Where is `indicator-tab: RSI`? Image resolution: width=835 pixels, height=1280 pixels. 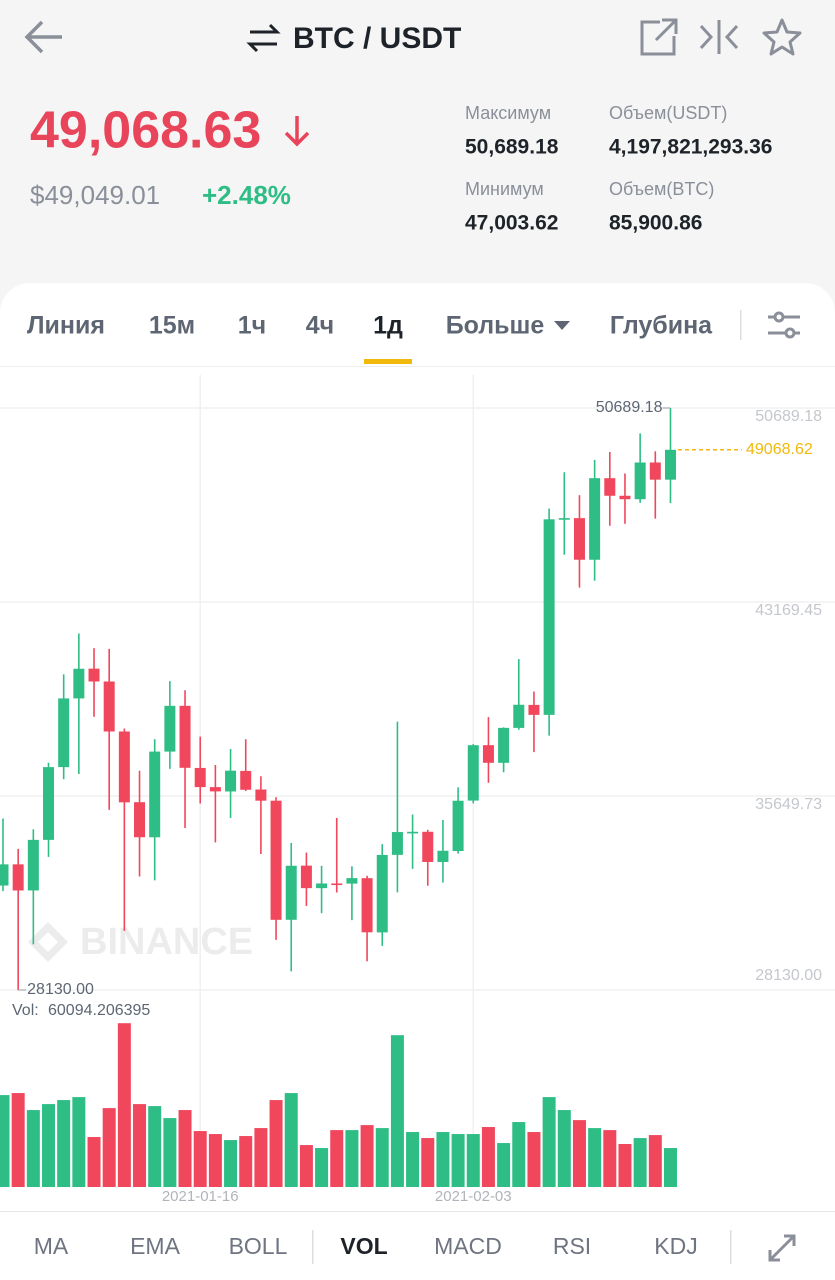
indicator-tab: RSI is located at coordinates (572, 1246).